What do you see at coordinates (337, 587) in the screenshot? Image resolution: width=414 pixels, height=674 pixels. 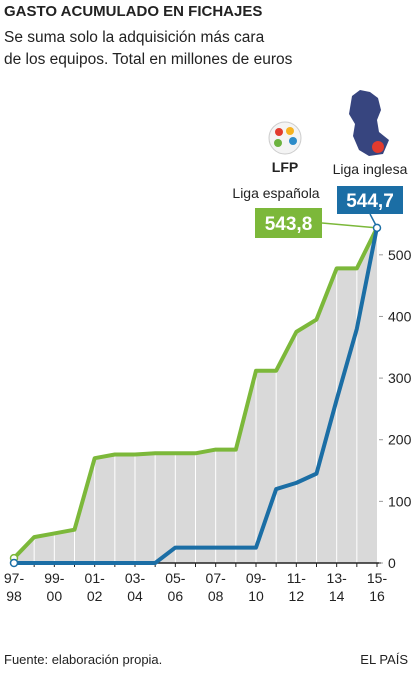 I see `x-tick-label: 13-14` at bounding box center [337, 587].